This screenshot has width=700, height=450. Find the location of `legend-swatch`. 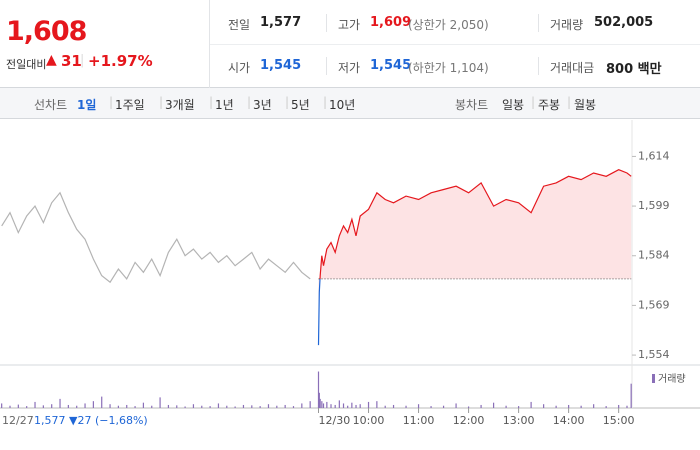

legend-swatch is located at coordinates (653, 378).